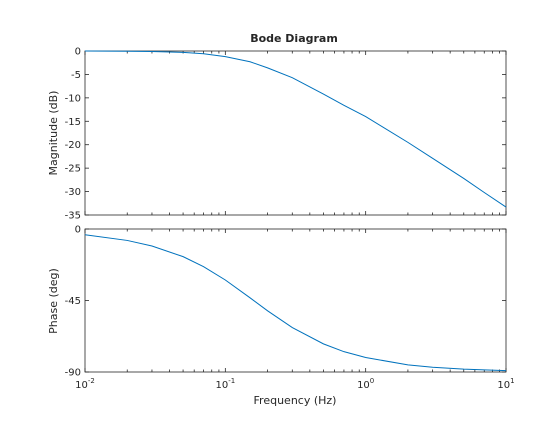 Image resolution: width=560 pixels, height=425 pixels. Describe the element at coordinates (73, 122) in the screenshot. I see `magnitude-ytick-label: -15` at that location.